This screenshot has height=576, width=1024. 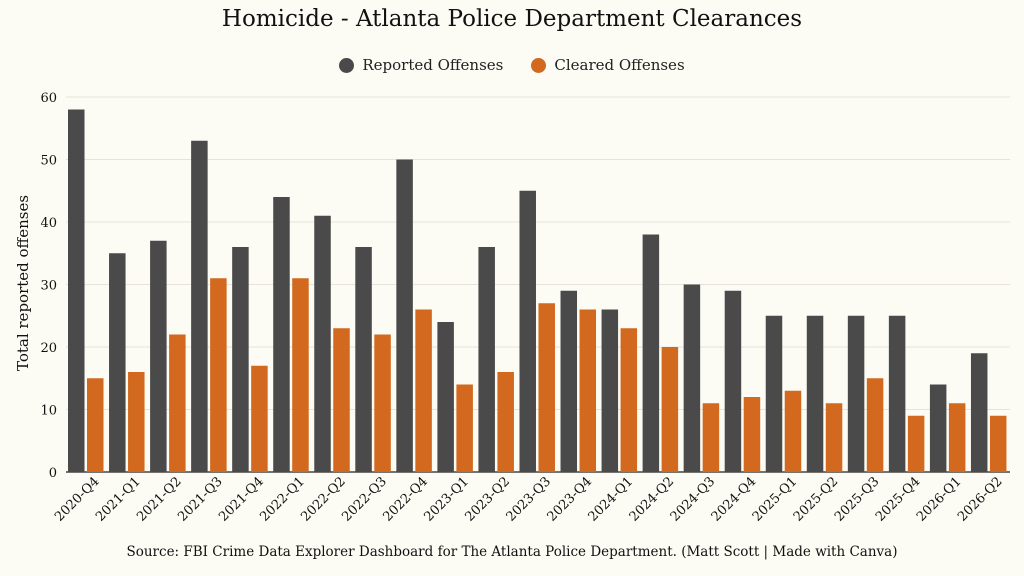 What do you see at coordinates (433, 65) in the screenshot?
I see `legend-label-reported: Reported Offenses` at bounding box center [433, 65].